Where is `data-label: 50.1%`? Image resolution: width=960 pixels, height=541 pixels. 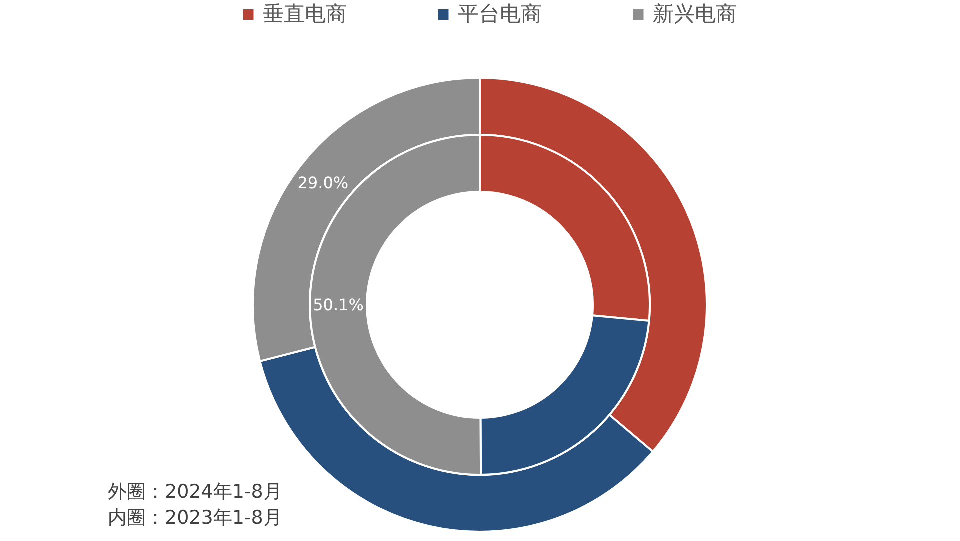 data-label: 50.1% is located at coordinates (338, 304).